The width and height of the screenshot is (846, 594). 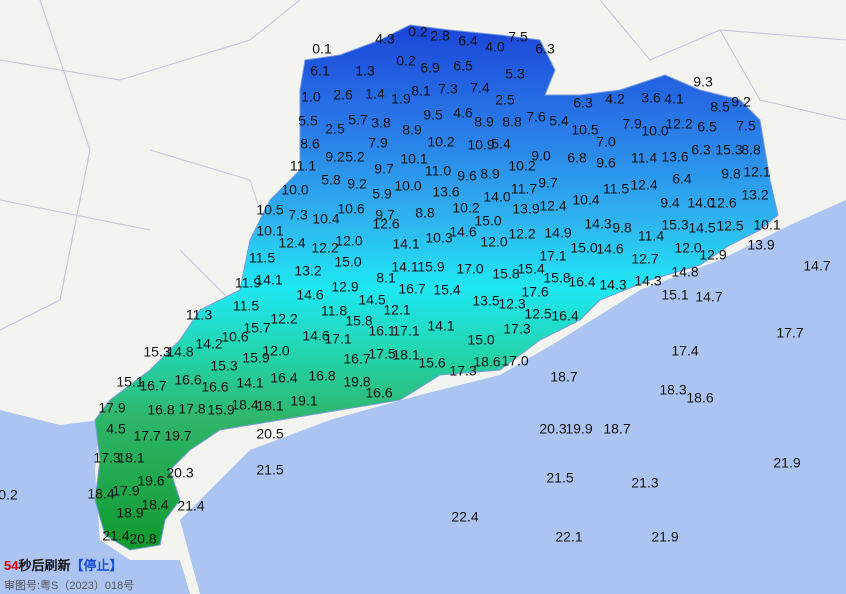 I want to click on temperature-reading: 5.4, so click(x=501, y=144).